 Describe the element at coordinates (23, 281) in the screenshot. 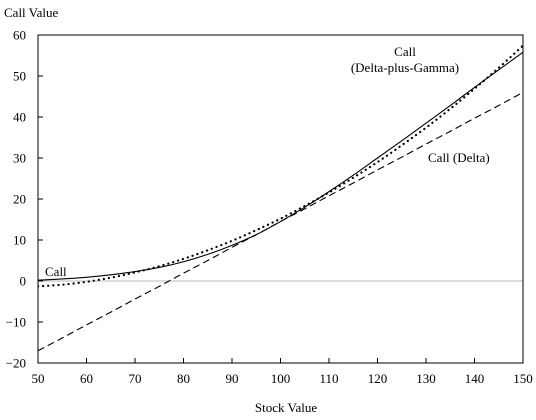

I see `y-tick-label: 0` at that location.